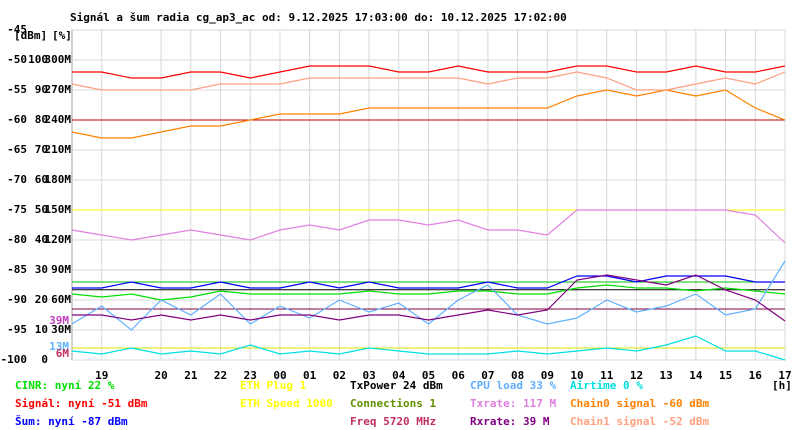  I want to click on legend-entry: Signál: nyní -51 dBm, so click(81, 403).